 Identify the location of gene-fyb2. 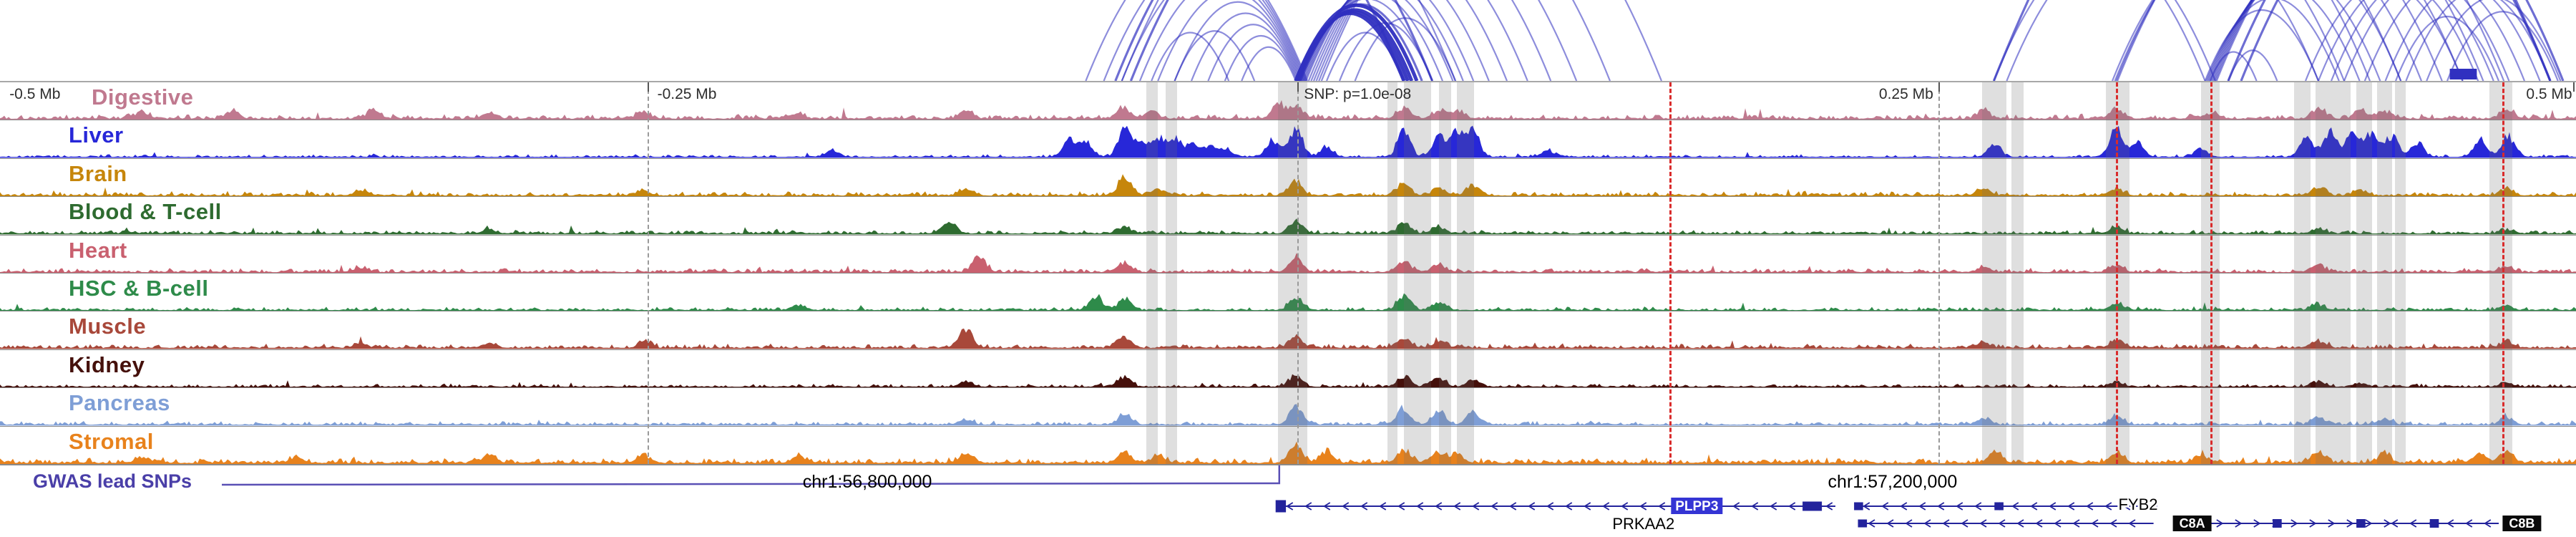
(2005, 506).